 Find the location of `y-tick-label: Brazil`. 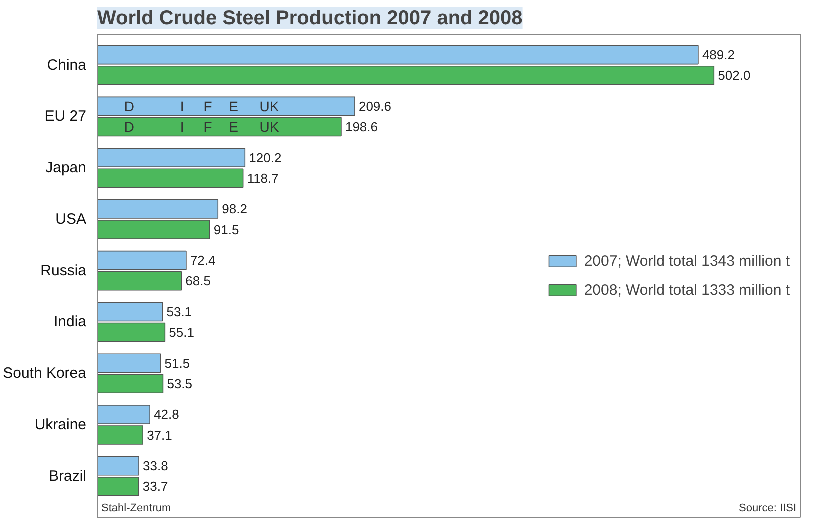

y-tick-label: Brazil is located at coordinates (67, 476).